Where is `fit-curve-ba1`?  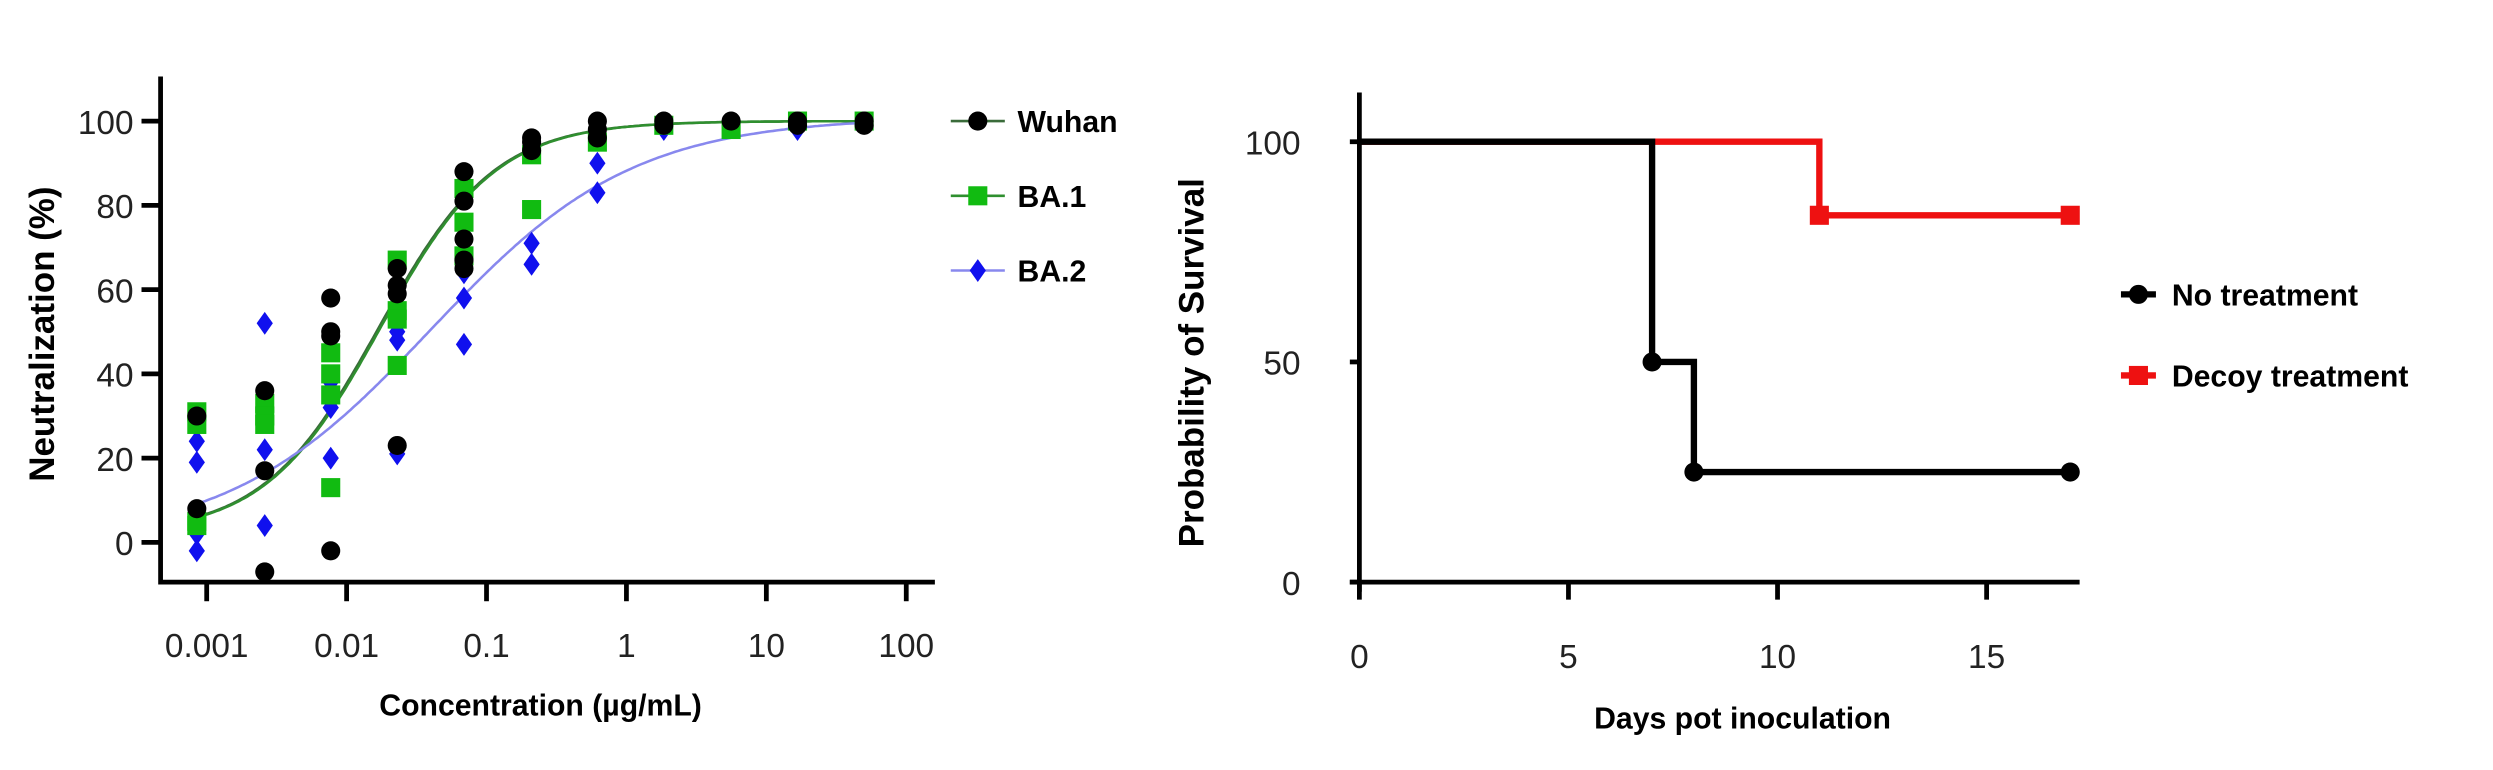 fit-curve-ba1 is located at coordinates (529, 319).